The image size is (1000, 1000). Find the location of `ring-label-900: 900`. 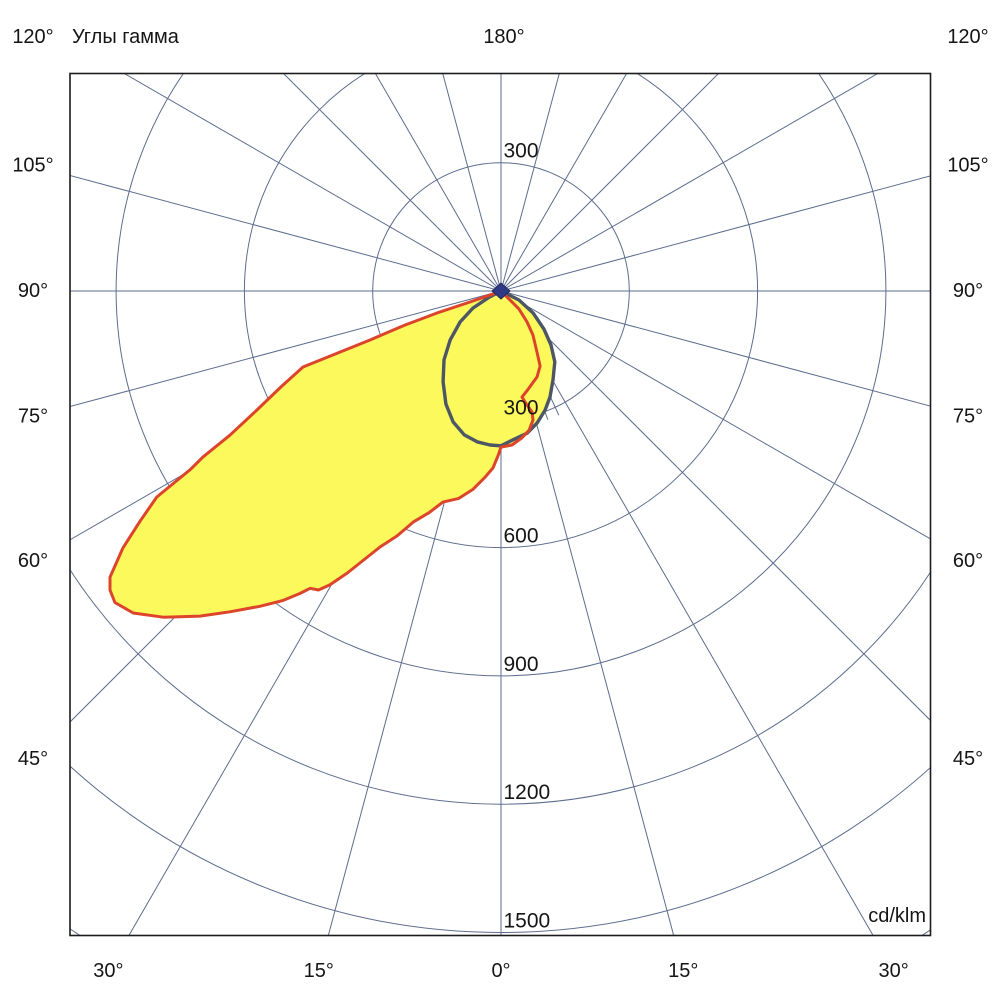

ring-label-900: 900 is located at coordinates (521, 664).